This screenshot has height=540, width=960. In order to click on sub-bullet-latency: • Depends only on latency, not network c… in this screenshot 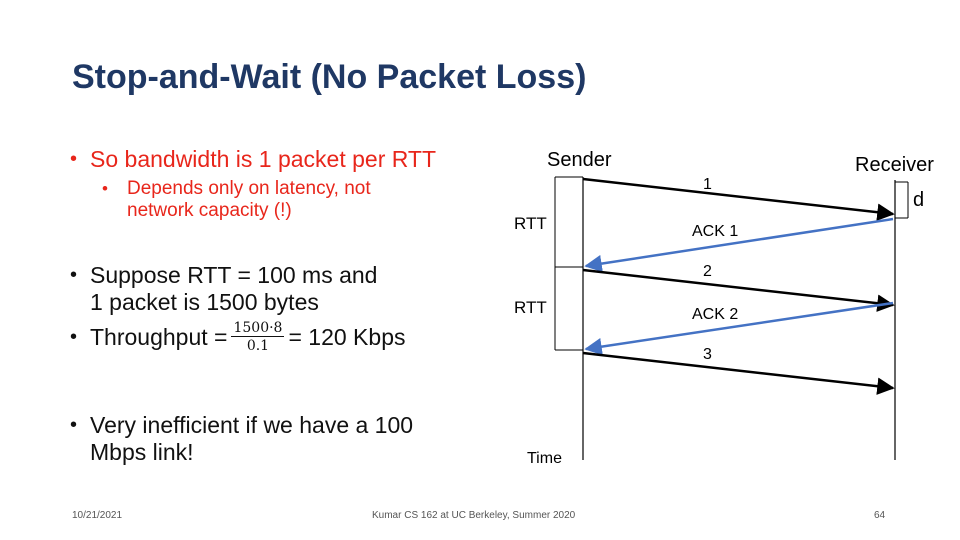, I will do `click(236, 200)`.